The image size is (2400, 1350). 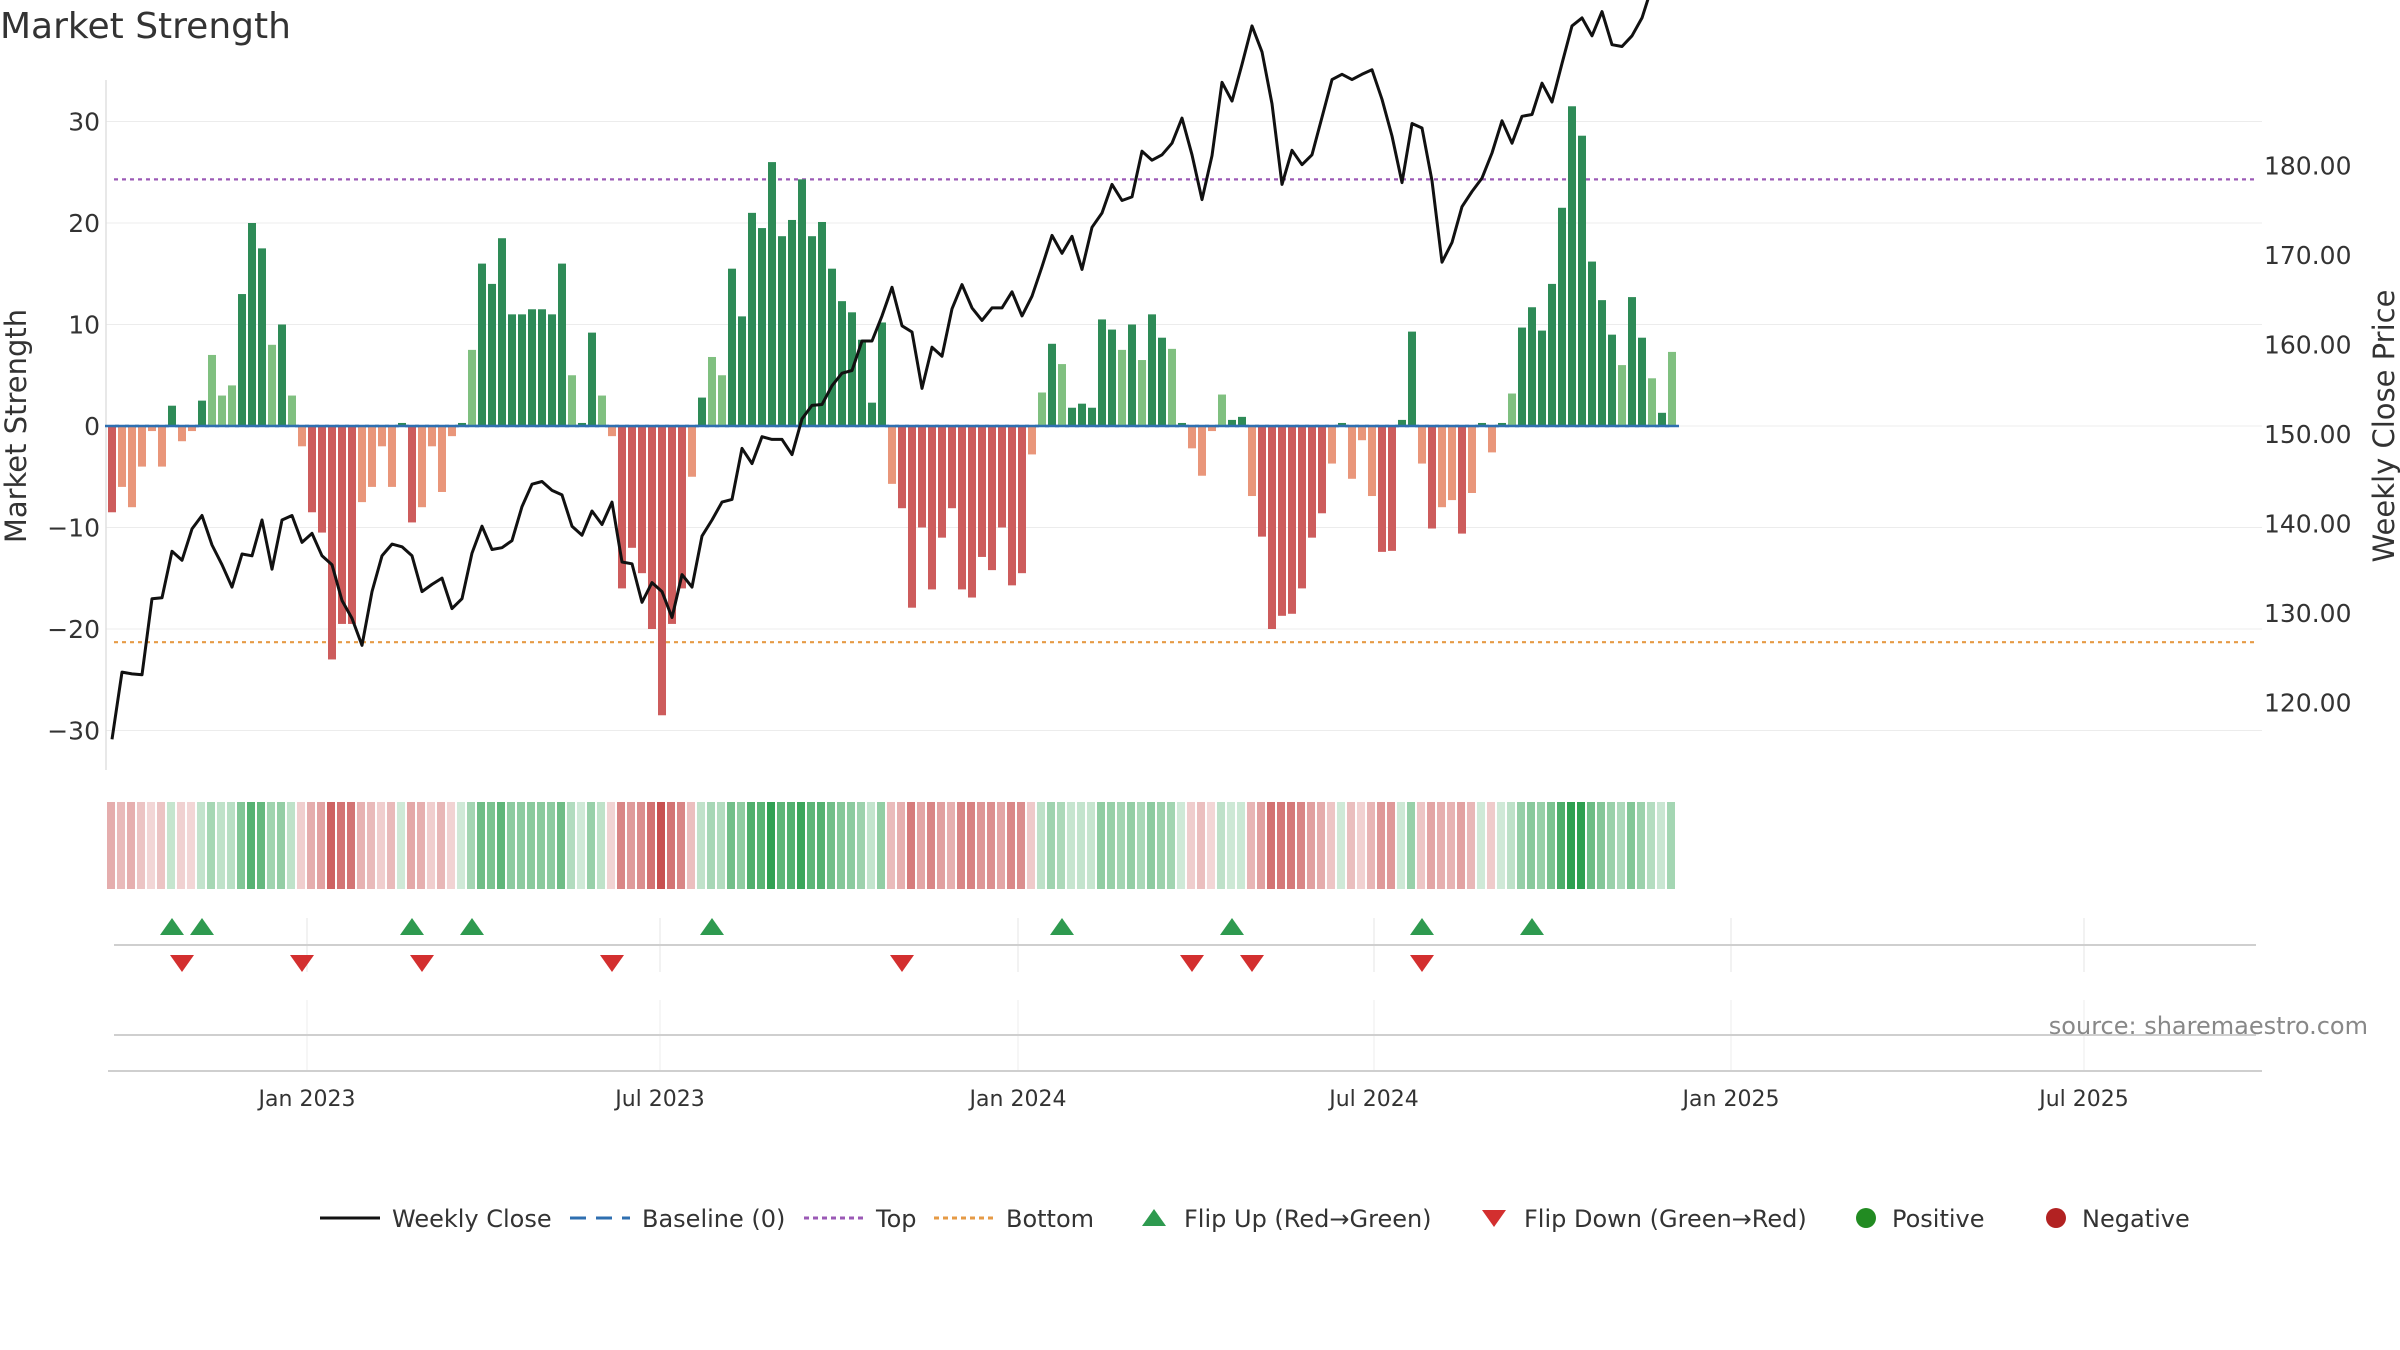 I want to click on left-tick-label: −20, so click(x=73, y=629).